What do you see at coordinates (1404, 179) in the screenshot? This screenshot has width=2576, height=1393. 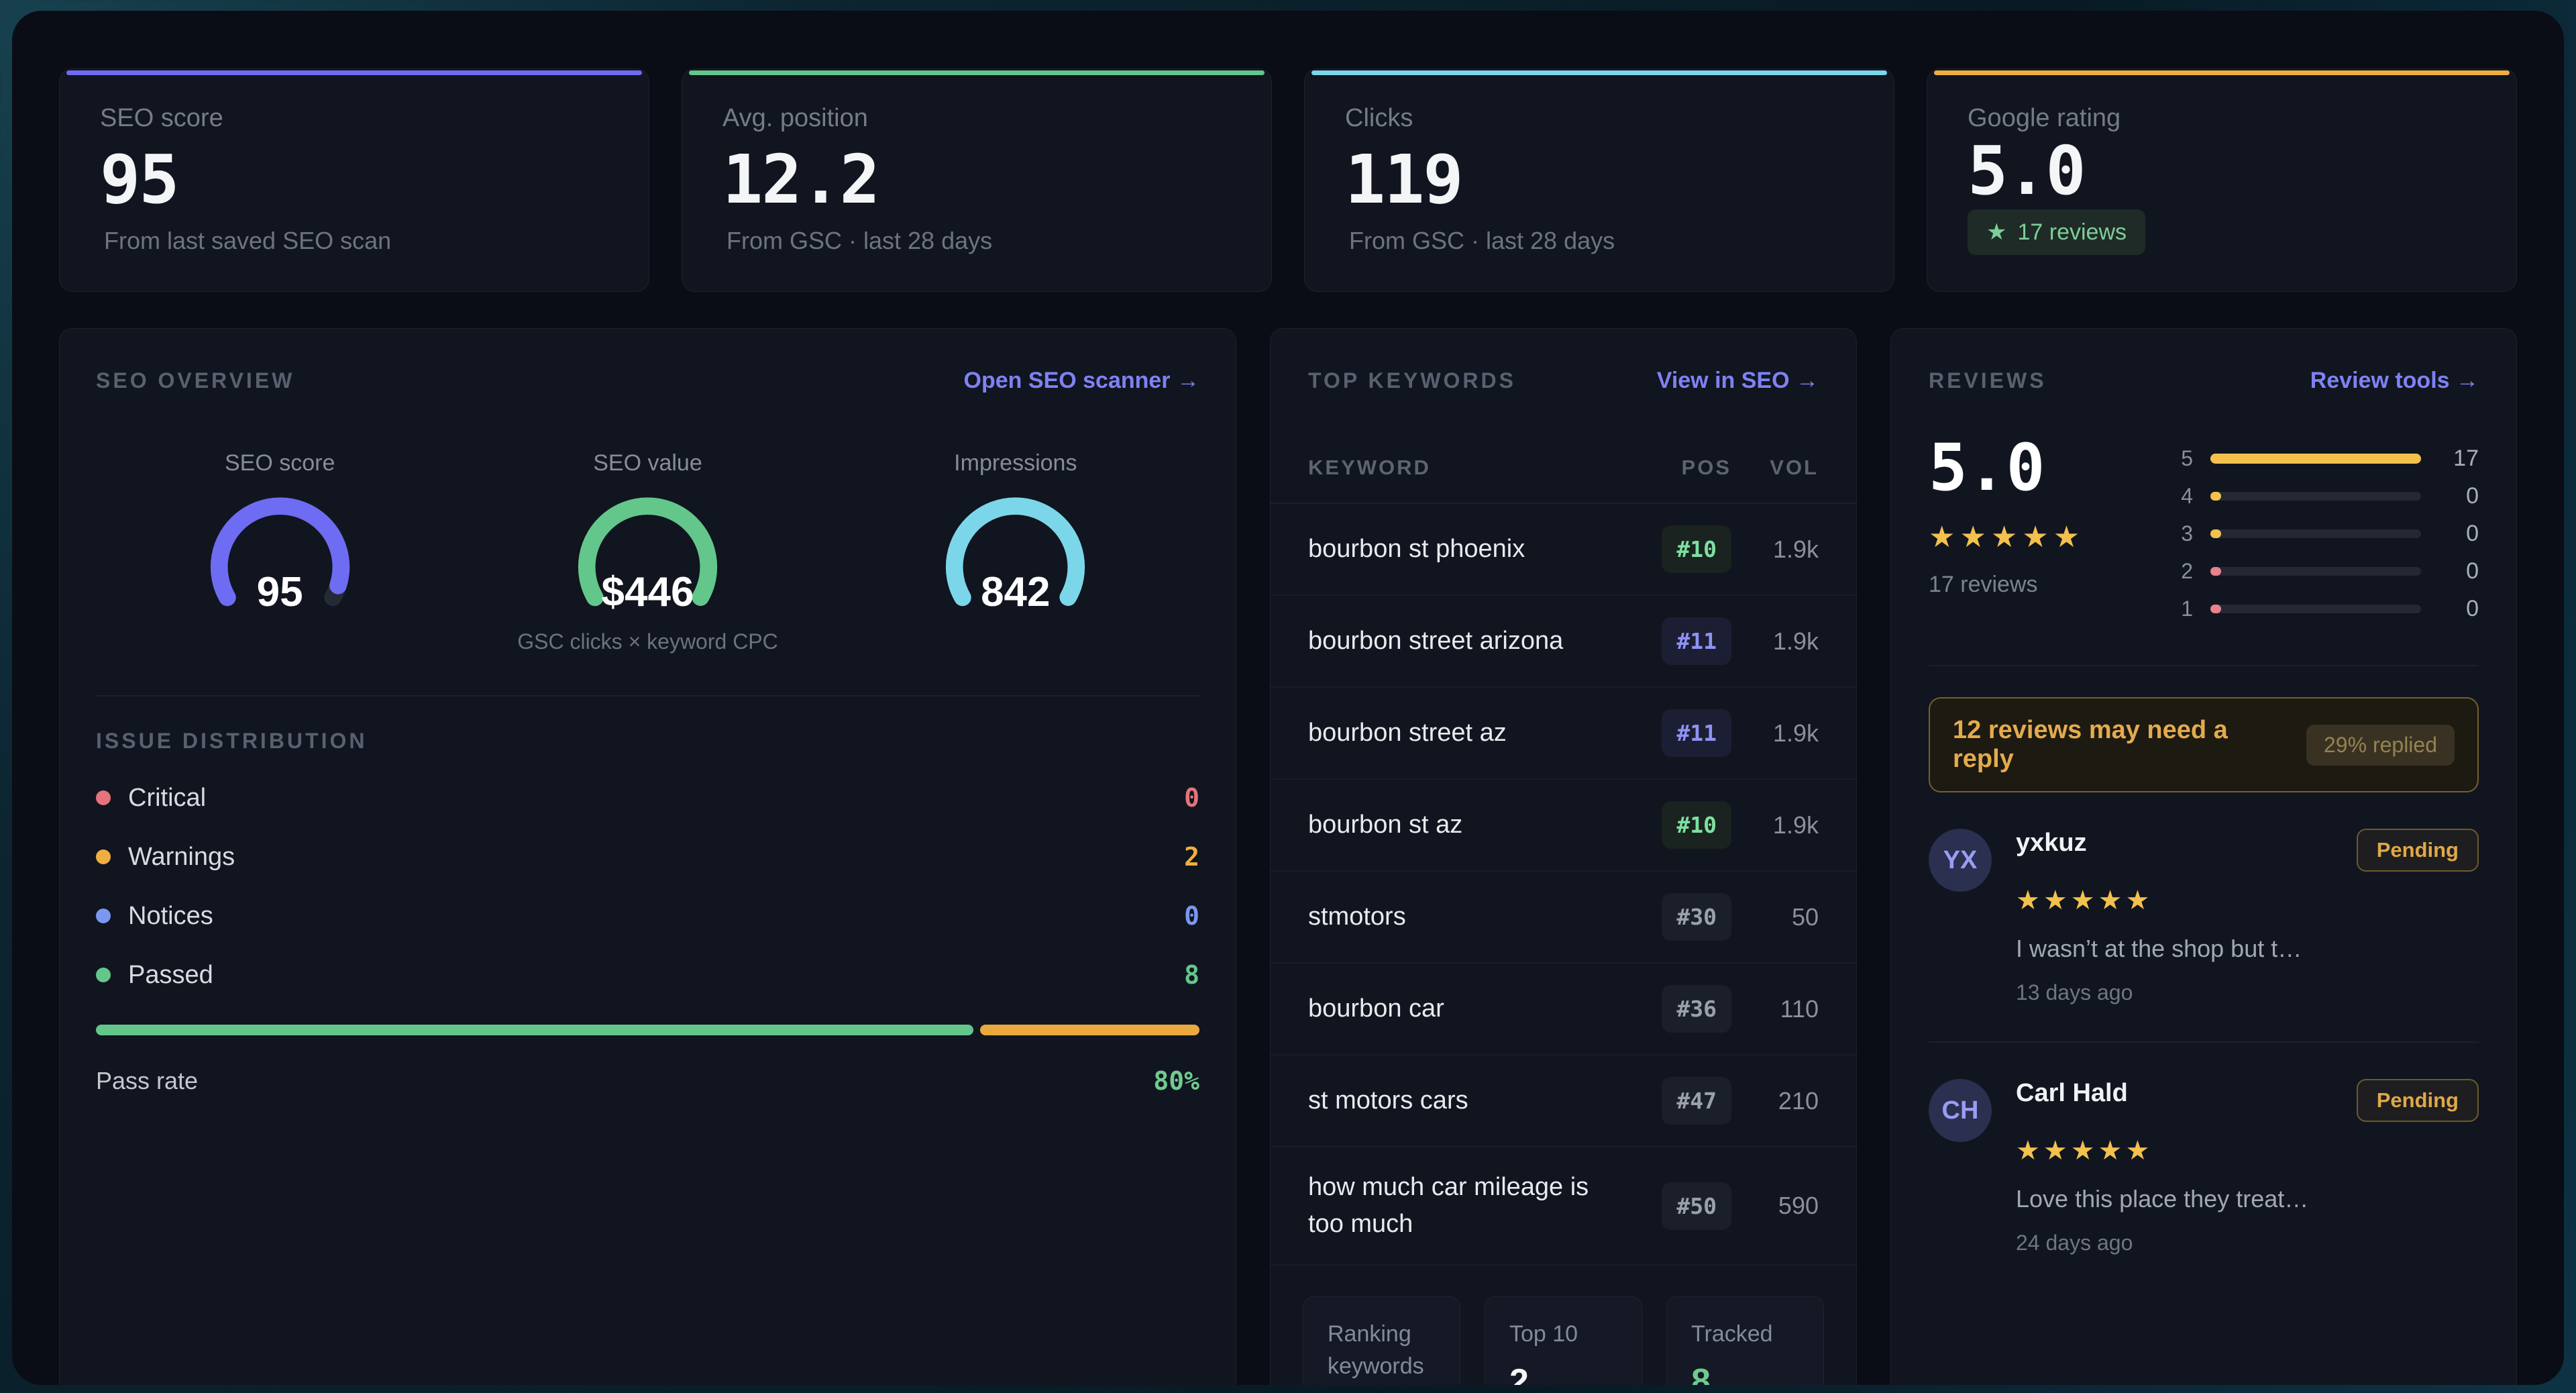 I see `stat-value: 119` at bounding box center [1404, 179].